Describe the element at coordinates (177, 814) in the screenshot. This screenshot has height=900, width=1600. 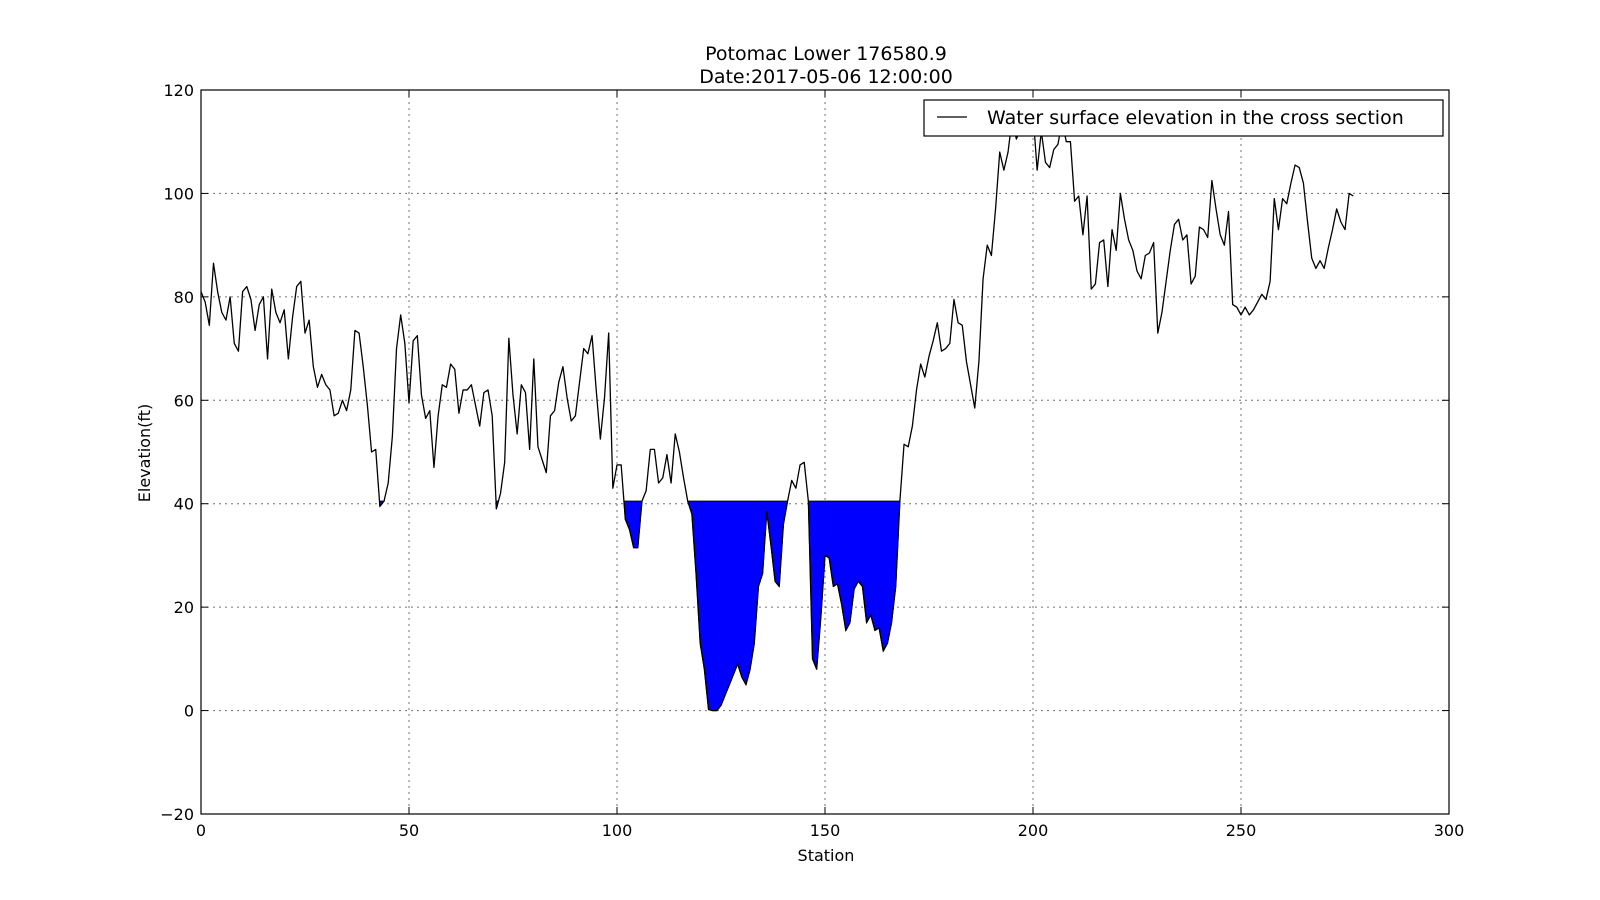
I see `y-tick-label: −20` at that location.